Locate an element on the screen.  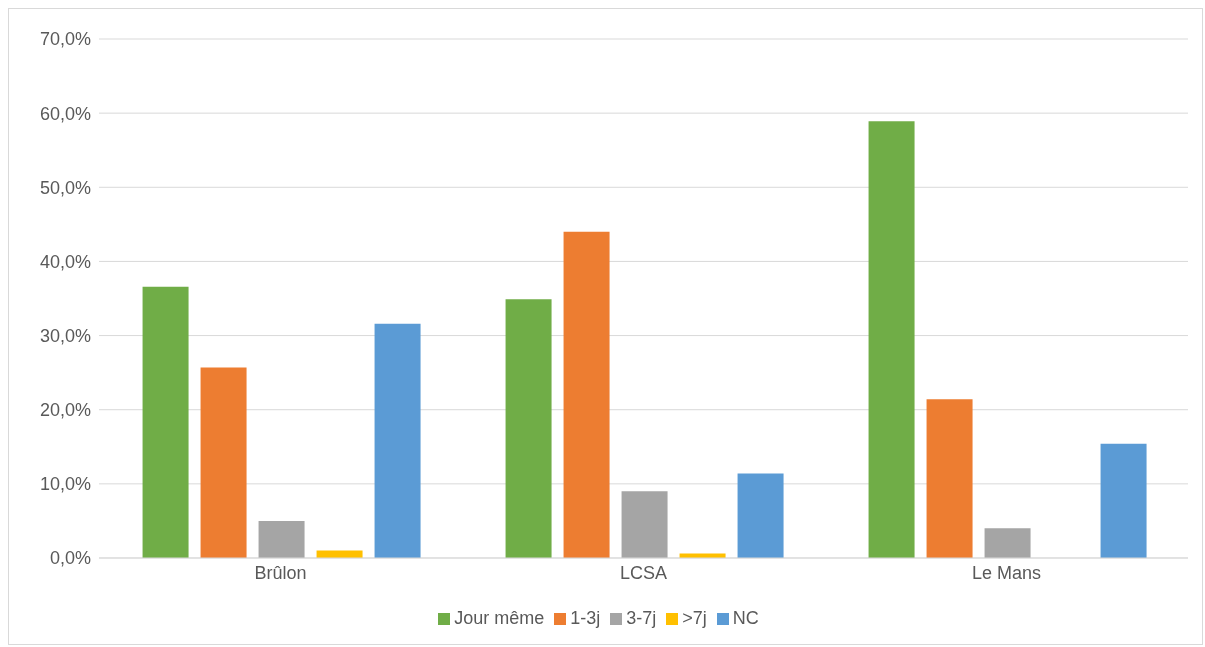
legend-label: >7j is located at coordinates (694, 618).